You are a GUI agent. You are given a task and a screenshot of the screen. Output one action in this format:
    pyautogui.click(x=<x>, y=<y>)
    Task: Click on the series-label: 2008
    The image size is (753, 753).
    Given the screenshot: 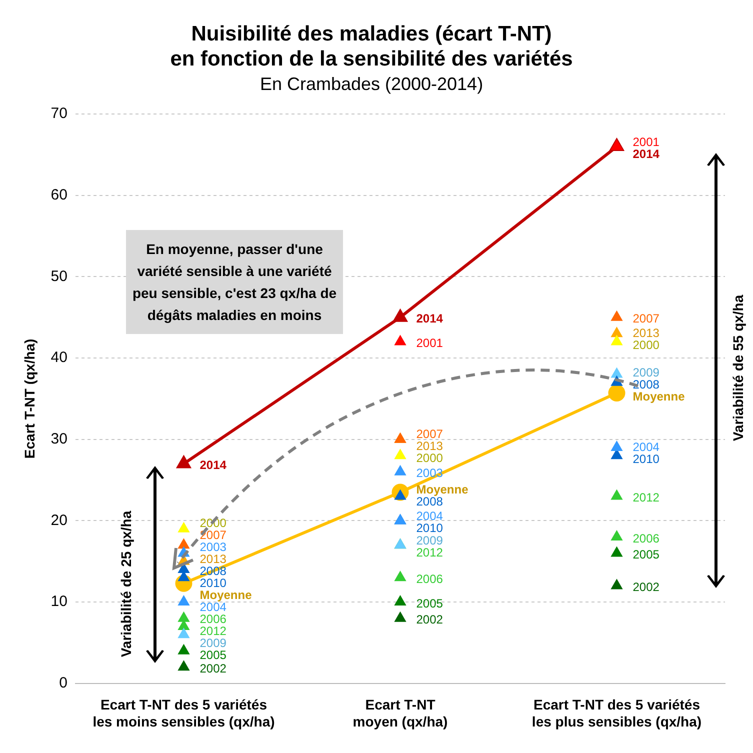 What is the action you would take?
    pyautogui.click(x=646, y=385)
    